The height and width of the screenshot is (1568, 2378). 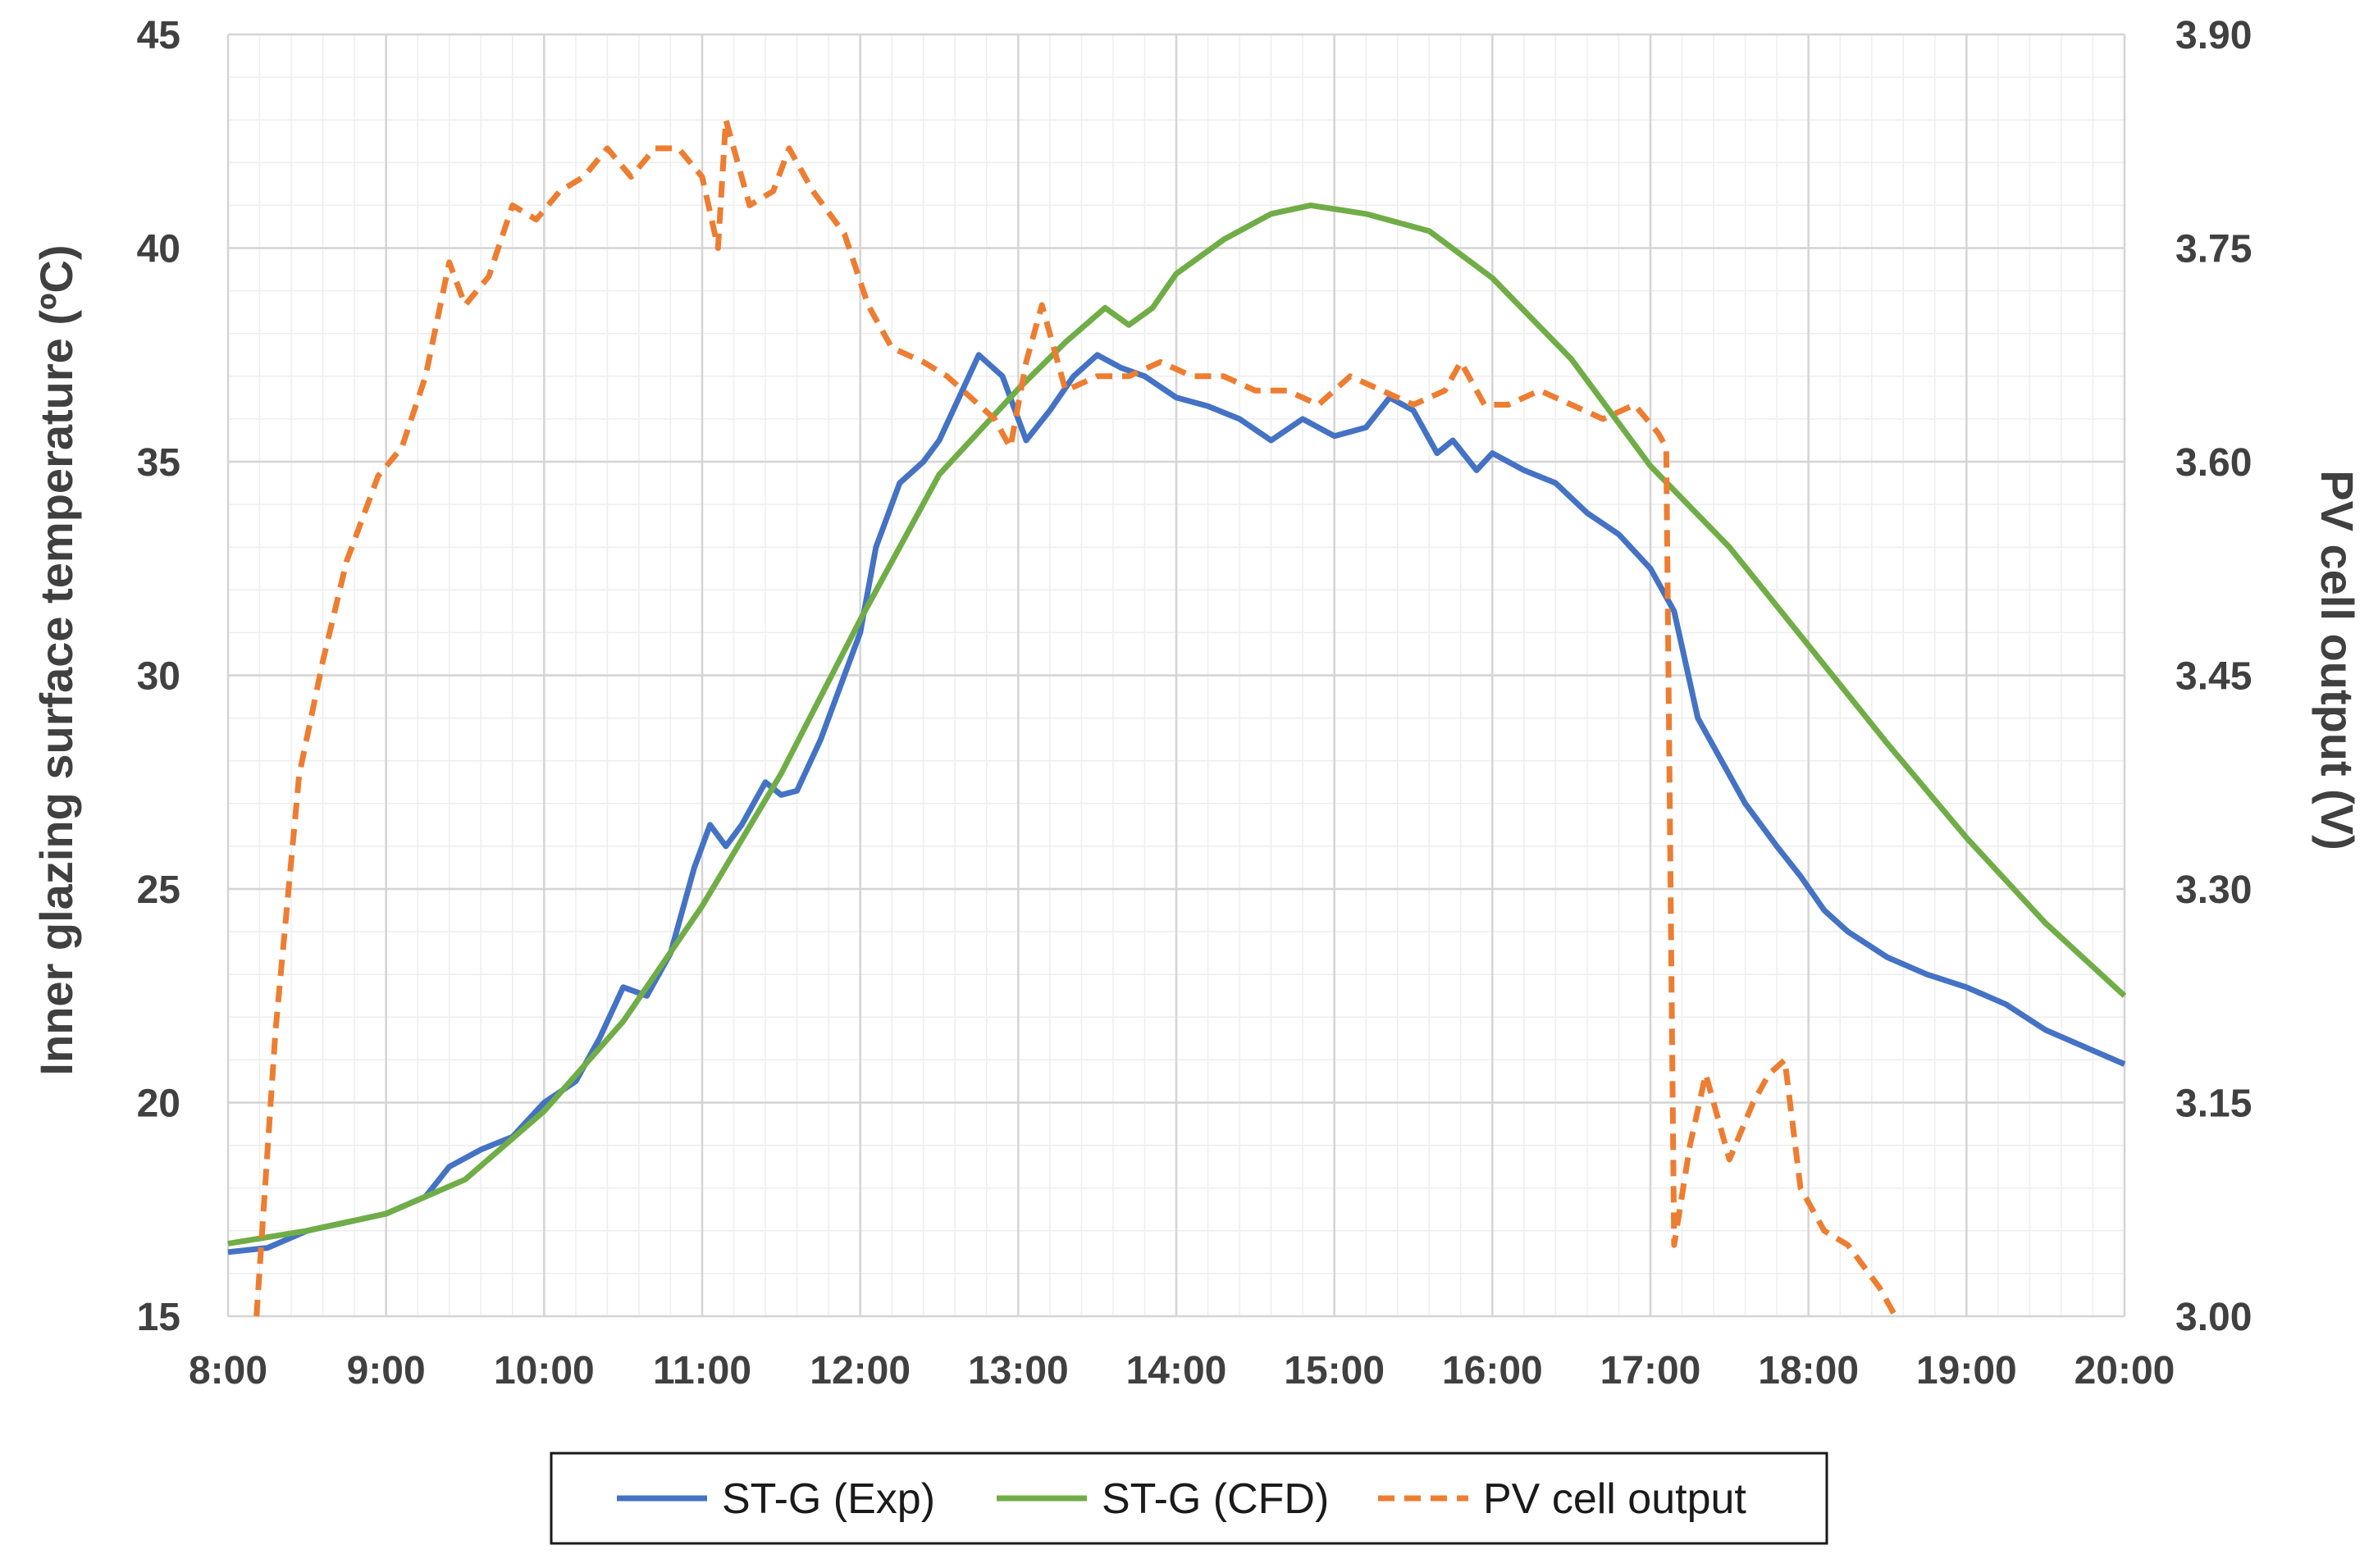 I want to click on x-tick-label: 13:00, so click(x=1018, y=1371).